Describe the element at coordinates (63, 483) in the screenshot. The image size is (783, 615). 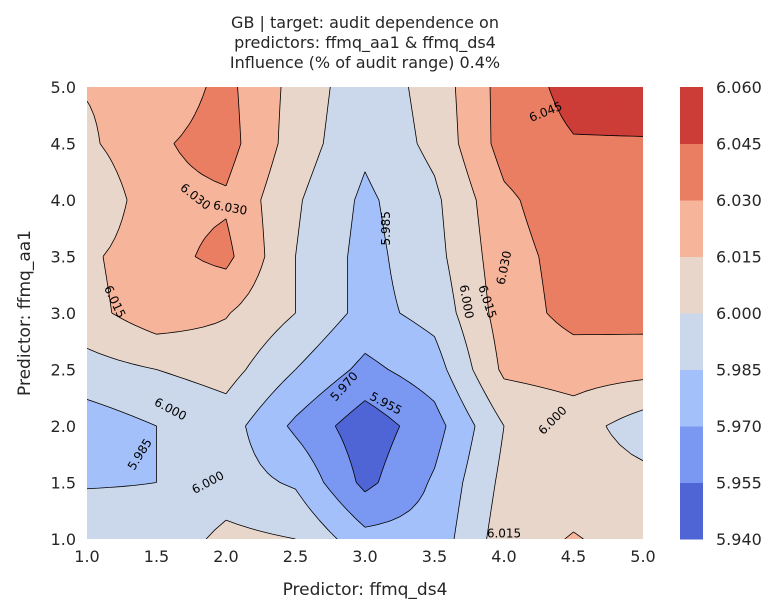
I see `y-tick-label: 1.5` at that location.